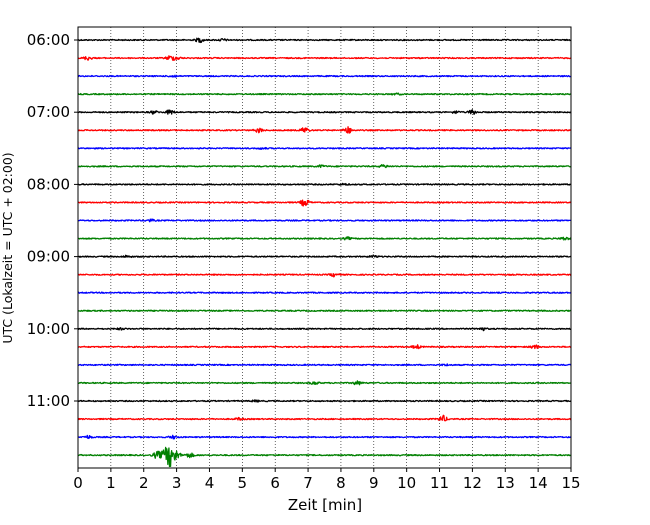  Describe the element at coordinates (177, 483) in the screenshot. I see `x-tick-label: 3` at that location.